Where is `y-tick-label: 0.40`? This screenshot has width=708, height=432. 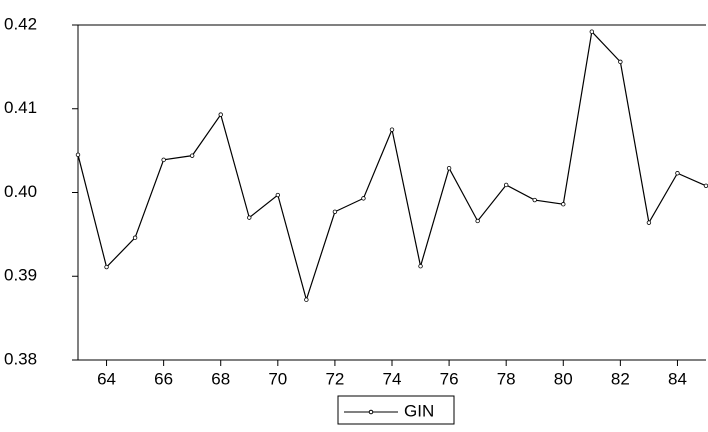
y-tick-label: 0.40 is located at coordinates (20, 191).